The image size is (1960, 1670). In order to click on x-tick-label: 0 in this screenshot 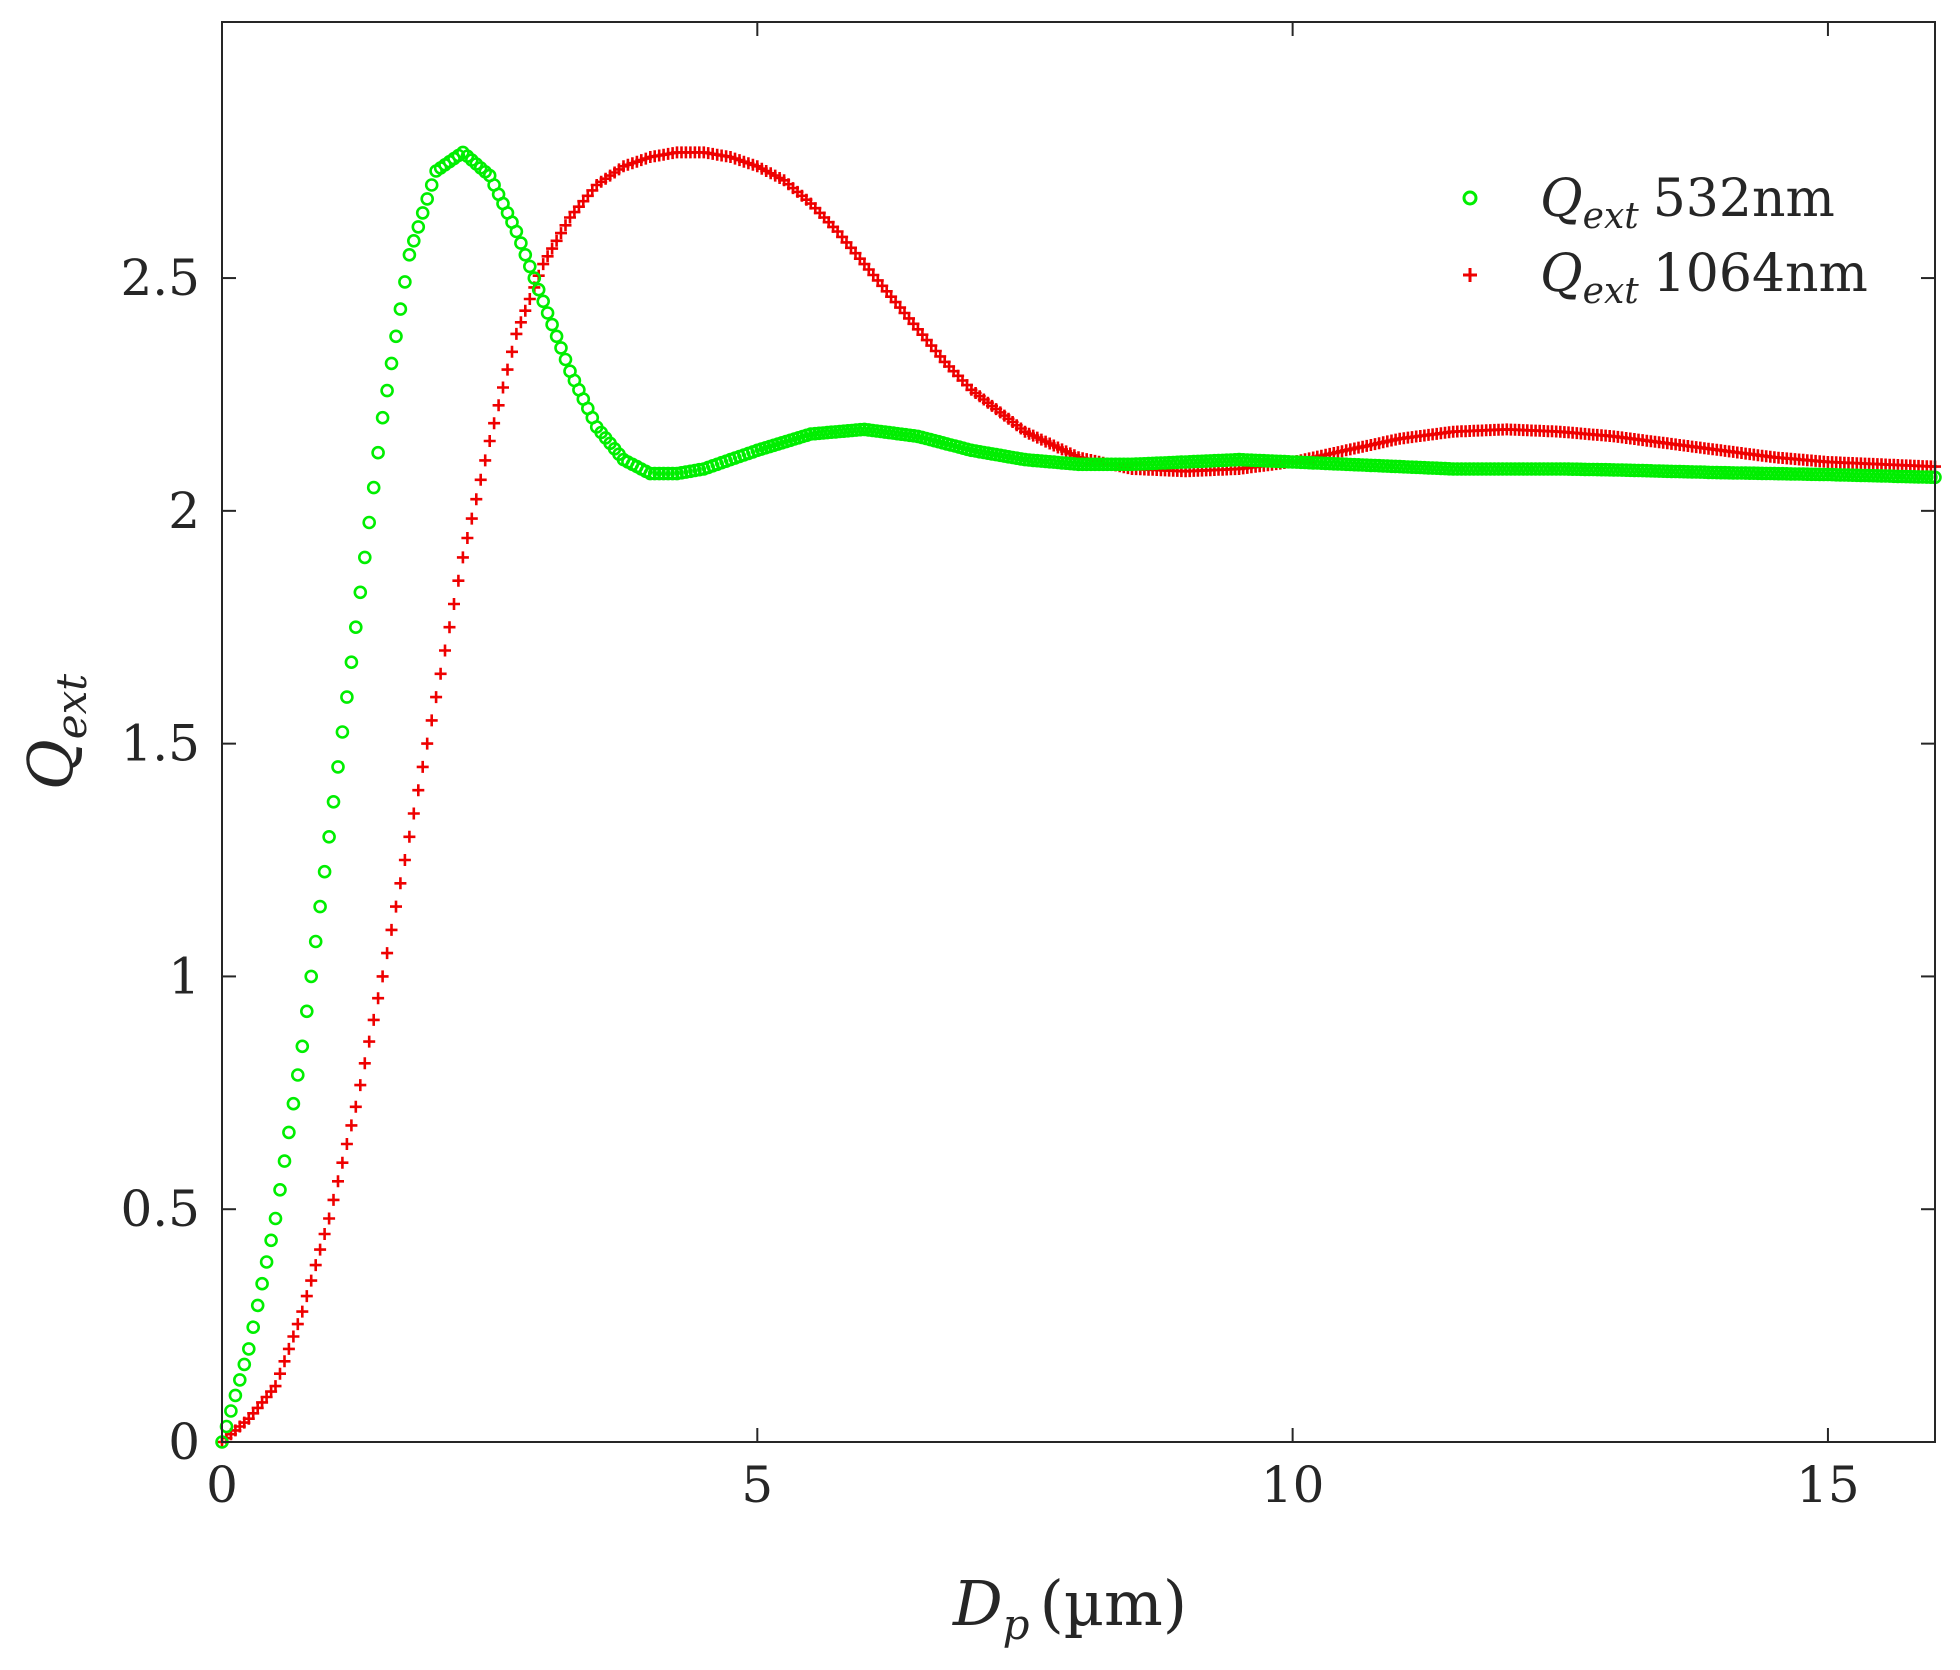, I will do `click(222, 1485)`.